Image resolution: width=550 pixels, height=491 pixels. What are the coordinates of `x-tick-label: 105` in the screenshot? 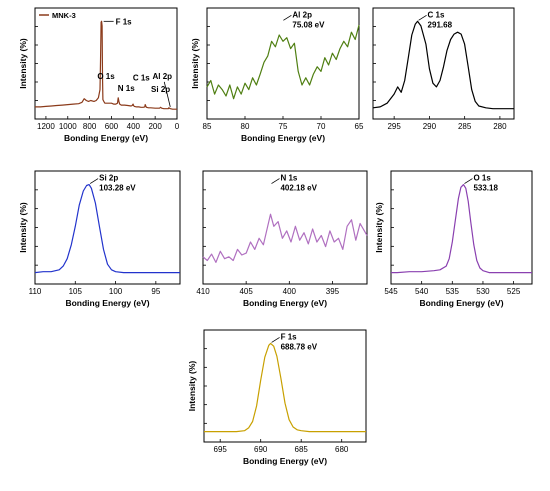 It's located at (76, 291).